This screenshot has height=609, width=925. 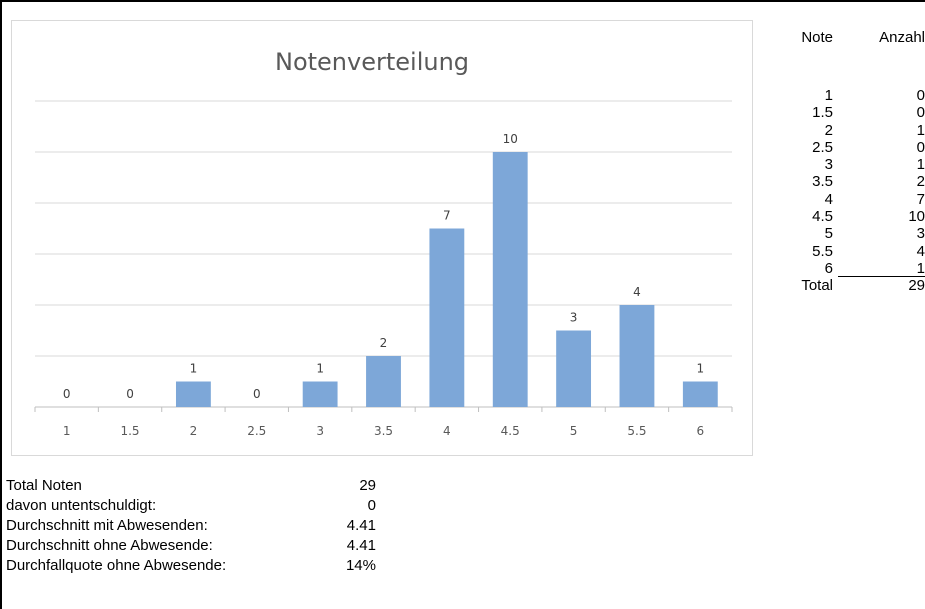 What do you see at coordinates (920, 234) in the screenshot?
I see `table-cell-count: 3` at bounding box center [920, 234].